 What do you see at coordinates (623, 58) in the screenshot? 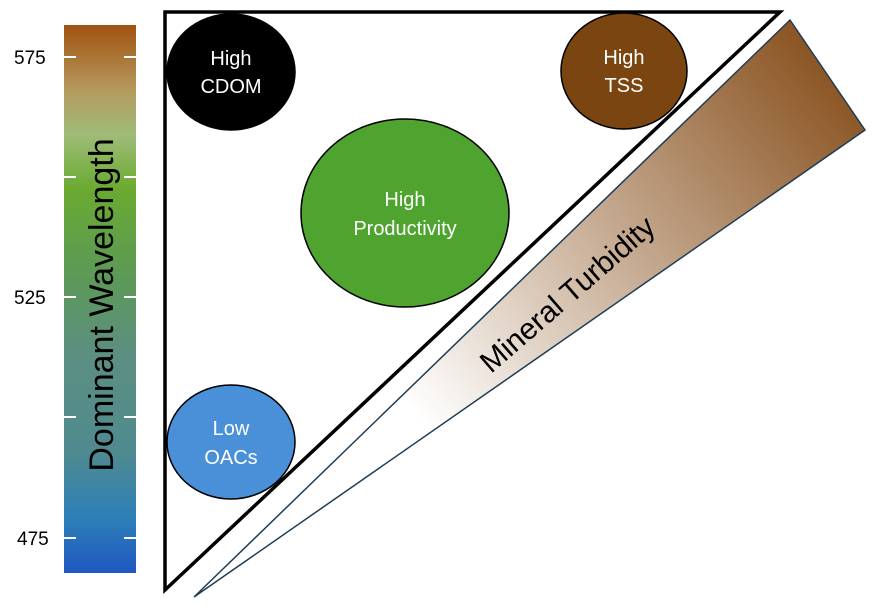
I see `bubble-high-tss-line-1: High` at bounding box center [623, 58].